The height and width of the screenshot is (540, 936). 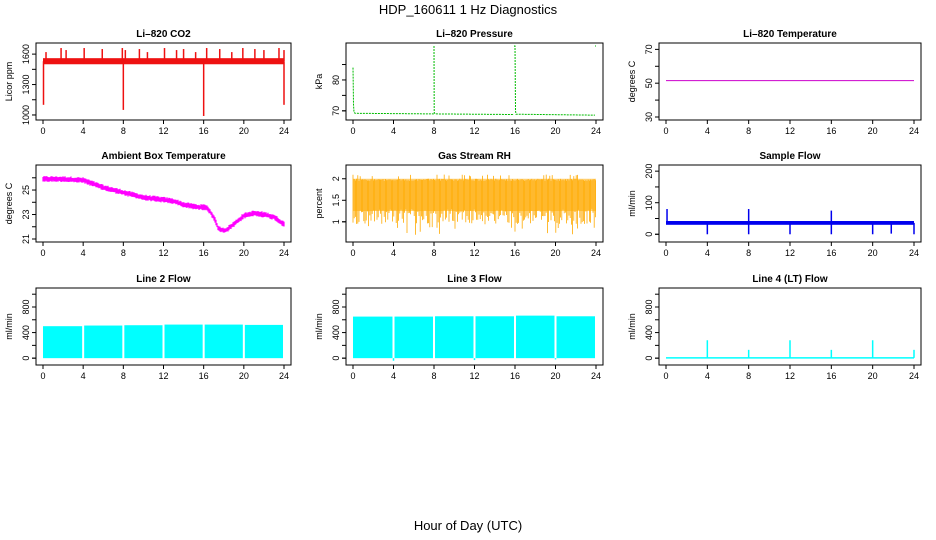 What do you see at coordinates (336, 358) in the screenshot?
I see `y-tick-label: 0` at bounding box center [336, 358].